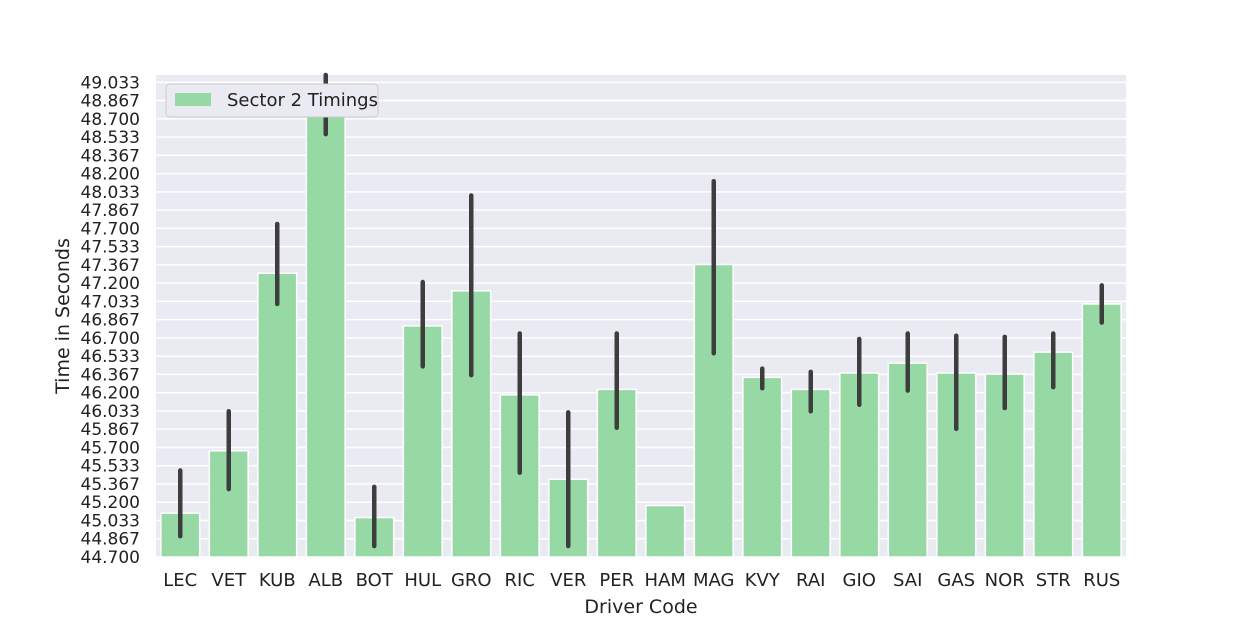  Describe the element at coordinates (110, 175) in the screenshot. I see `y-tick-label: 48.200` at that location.